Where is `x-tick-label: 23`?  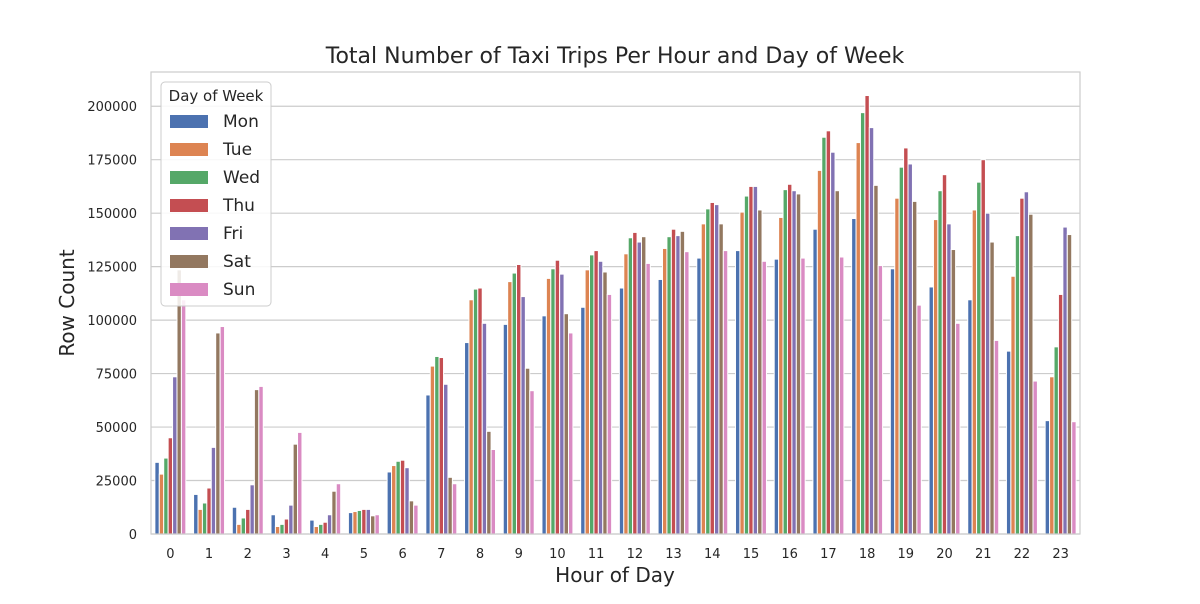 x-tick-label: 23 is located at coordinates (1060, 554).